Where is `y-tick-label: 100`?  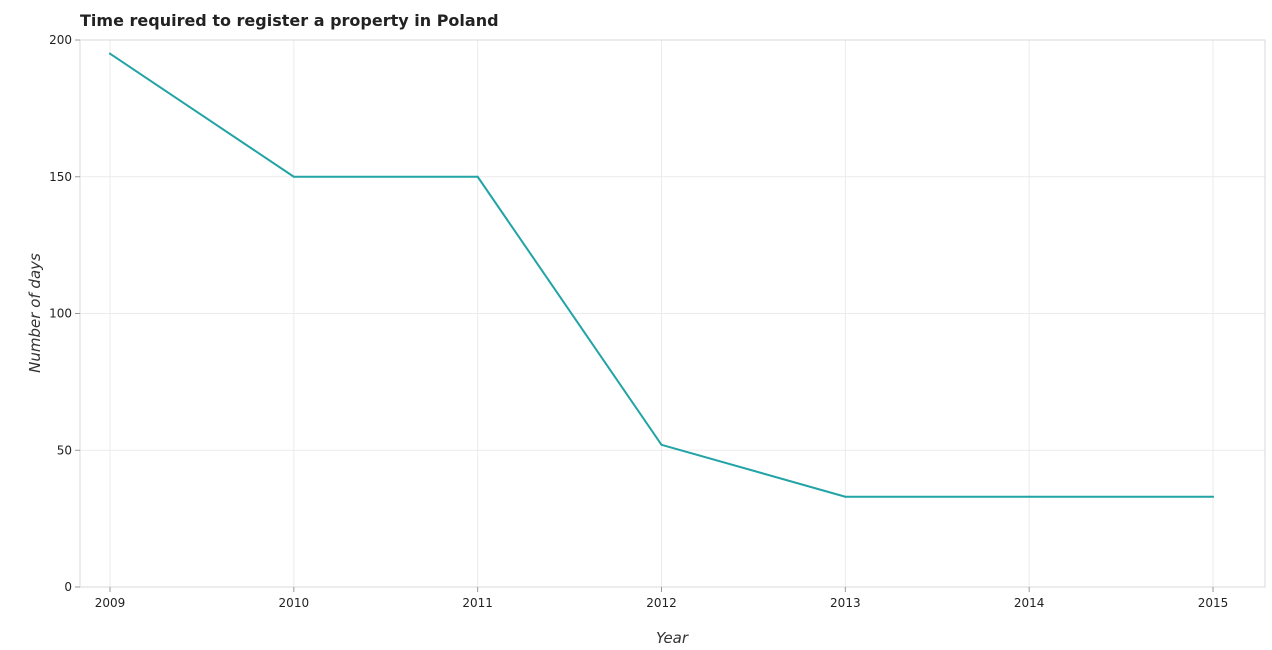 y-tick-label: 100 is located at coordinates (60, 314).